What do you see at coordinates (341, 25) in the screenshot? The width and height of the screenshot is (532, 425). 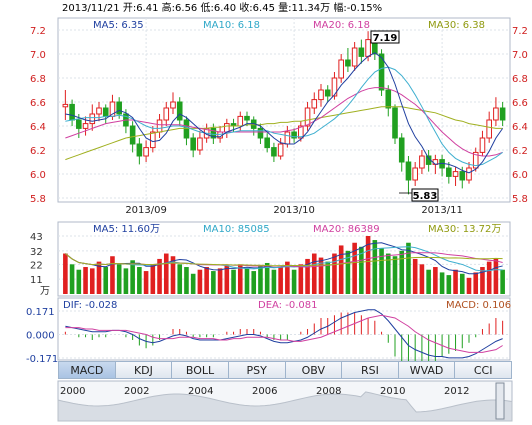 I see `price-ma20-label: MA20: 6.18` at bounding box center [341, 25].